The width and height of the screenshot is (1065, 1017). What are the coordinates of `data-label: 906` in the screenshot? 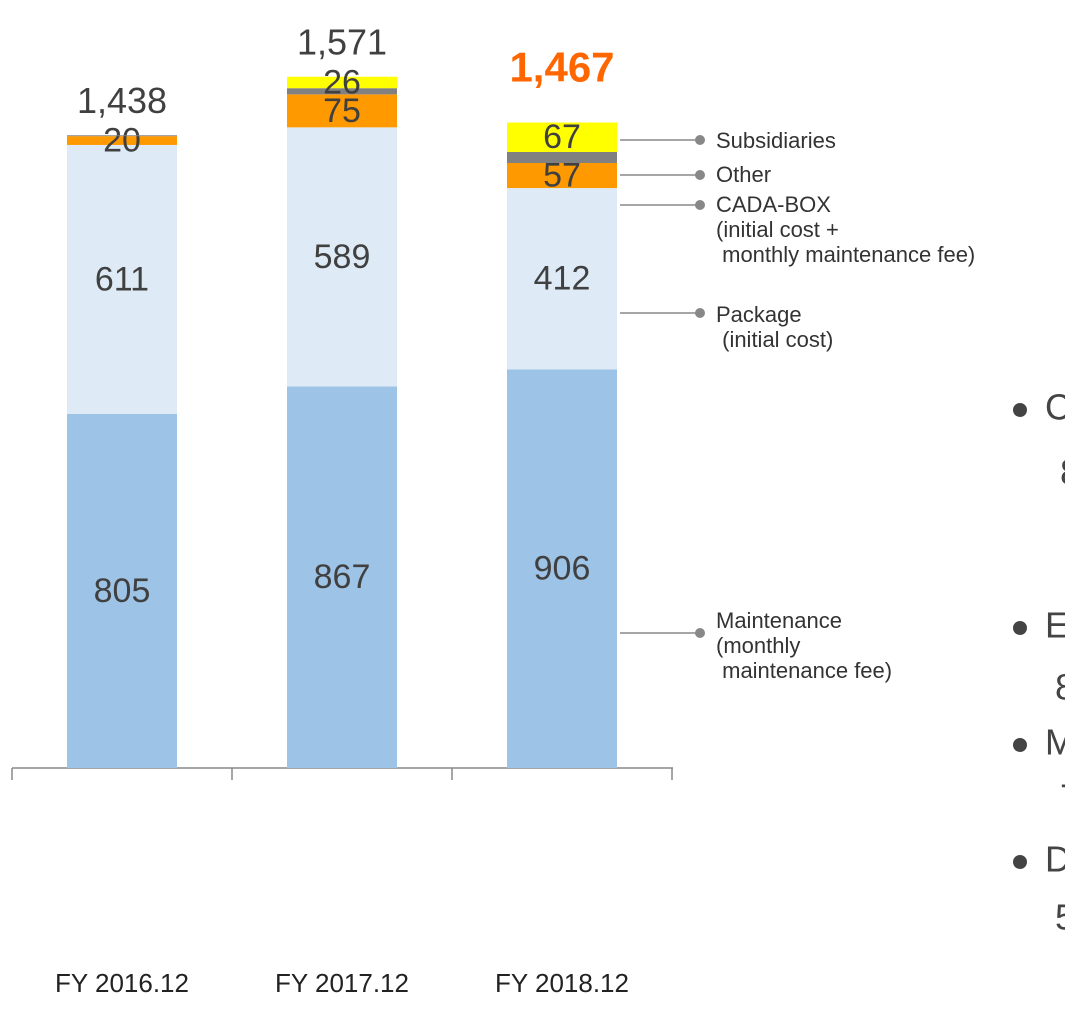 It's located at (562, 569).